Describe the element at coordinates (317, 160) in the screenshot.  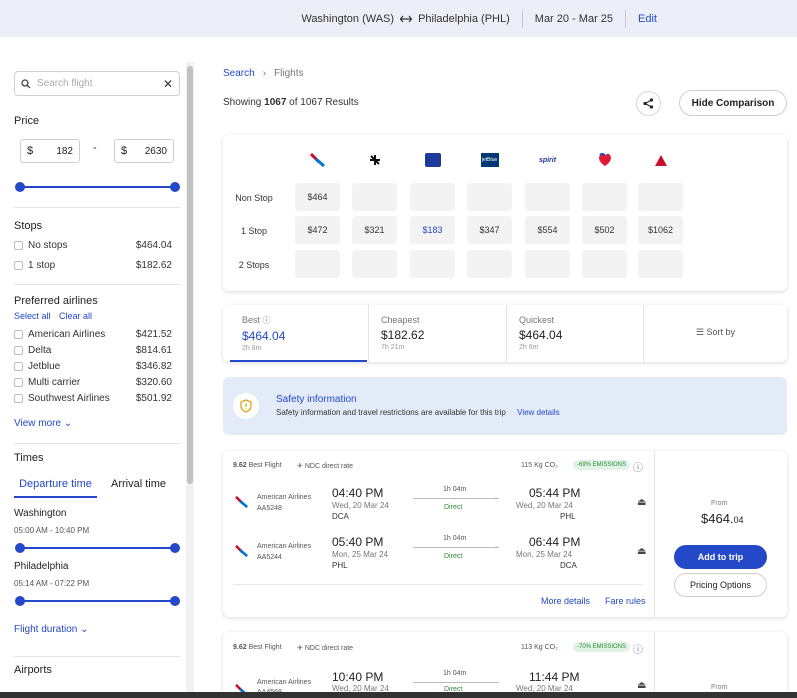
I see `american-airlines-logo-icon` at that location.